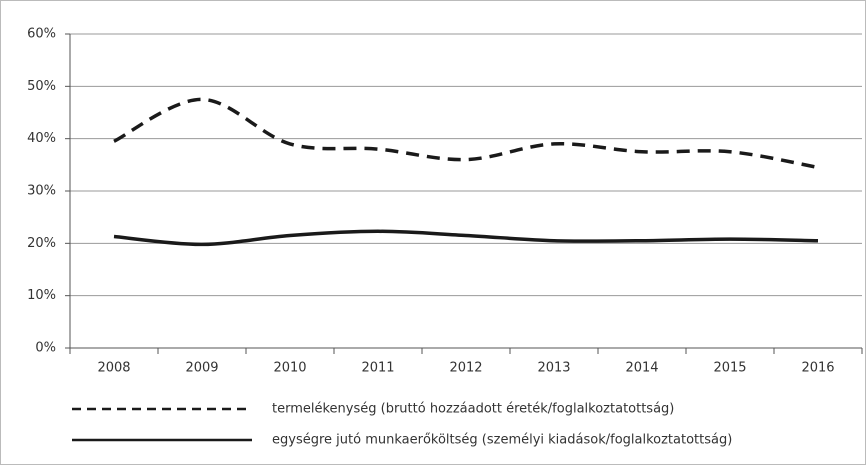 This screenshot has height=465, width=866. What do you see at coordinates (377, 368) in the screenshot?
I see `x-tick-label: 2011` at bounding box center [377, 368].